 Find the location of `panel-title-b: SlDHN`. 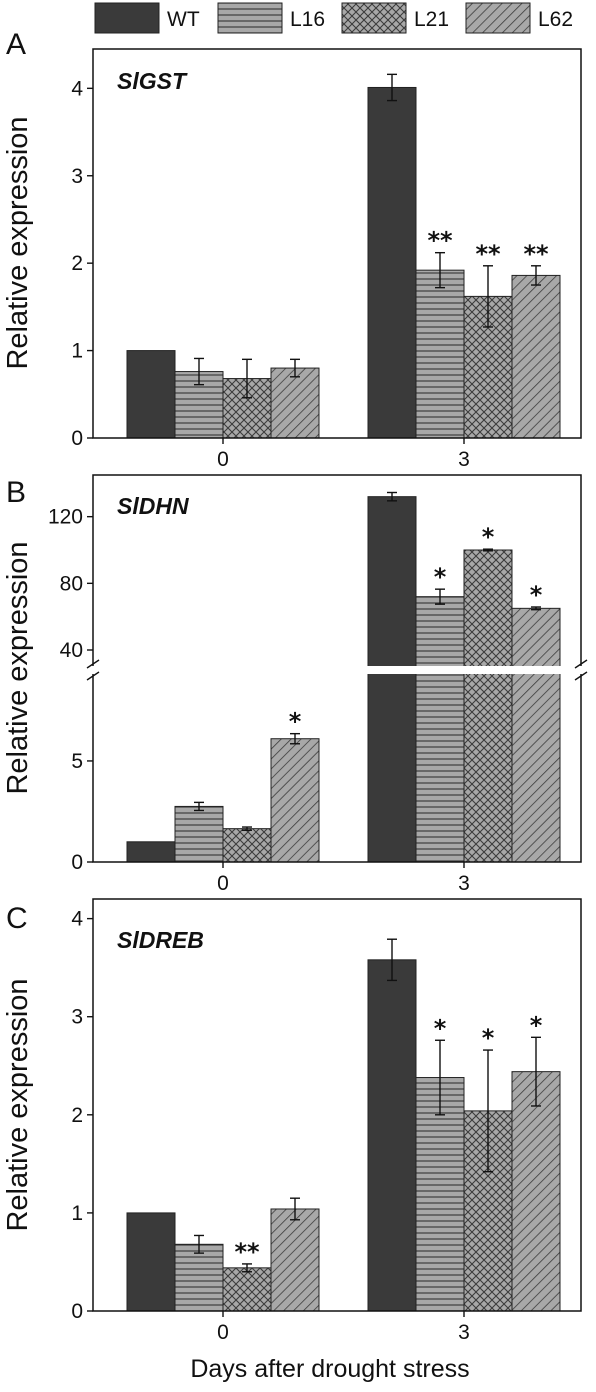

panel-title-b: SlDHN is located at coordinates (153, 506).